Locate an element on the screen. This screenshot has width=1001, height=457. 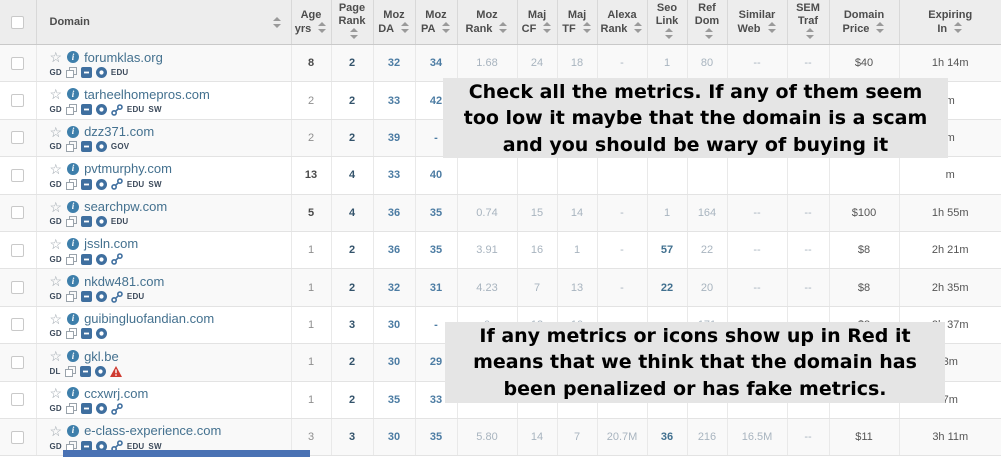
column-header-moz_pa: Moz PA is located at coordinates (436, 22).